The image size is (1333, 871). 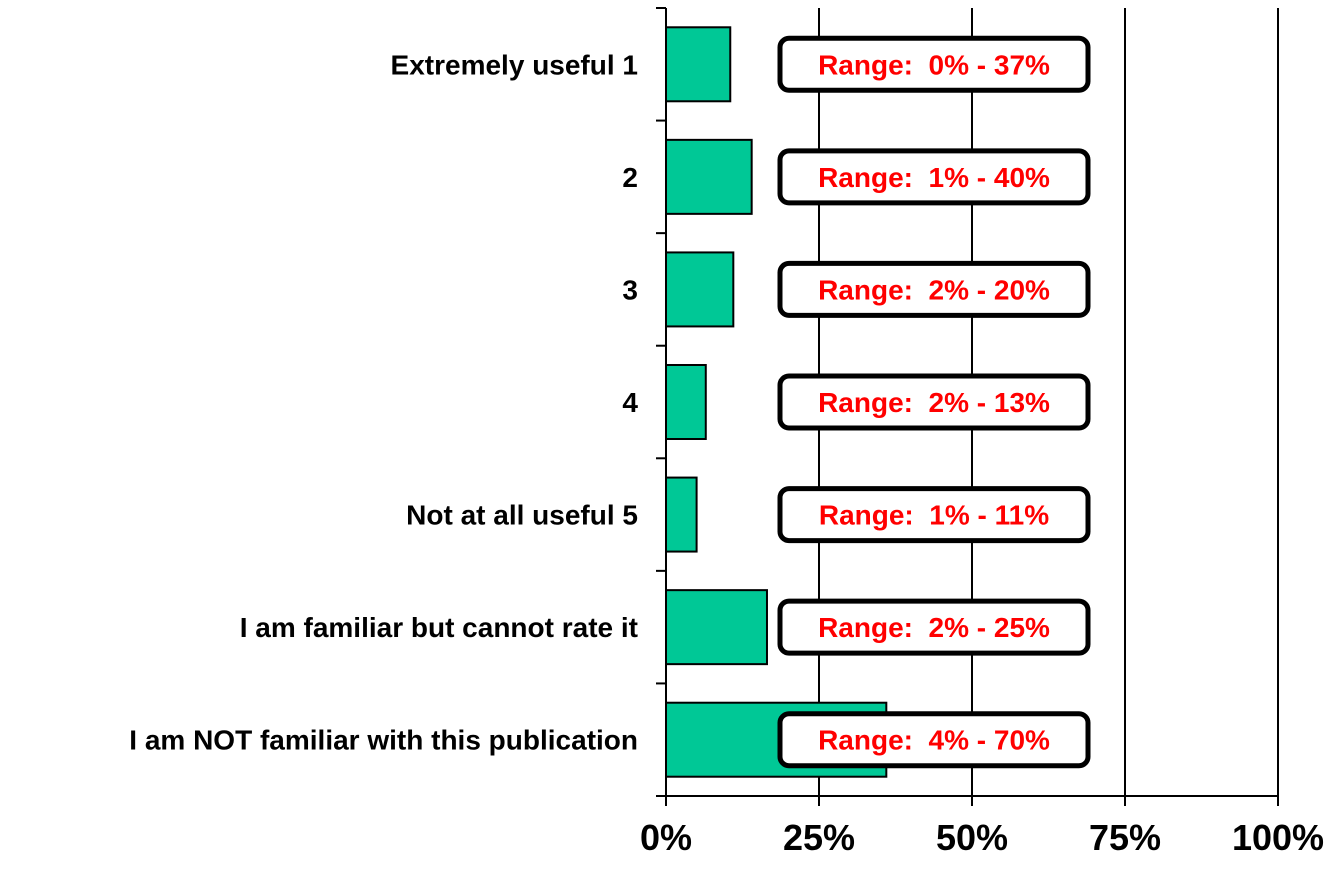 I want to click on range-label: Range: 2% - 20%, so click(x=934, y=289).